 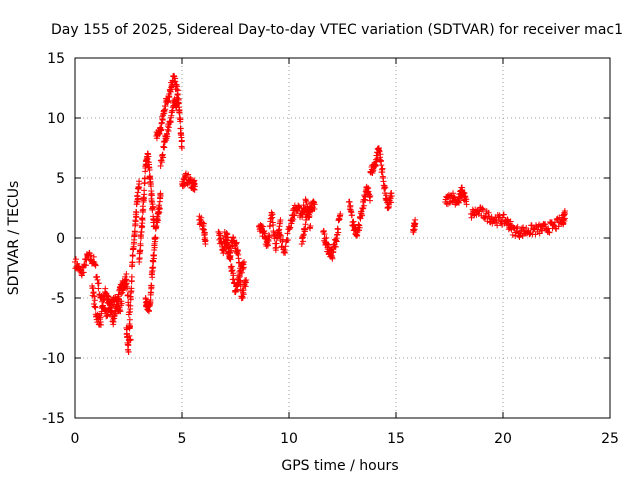 I want to click on x-axis-label: GPS time / hours, so click(x=339, y=466).